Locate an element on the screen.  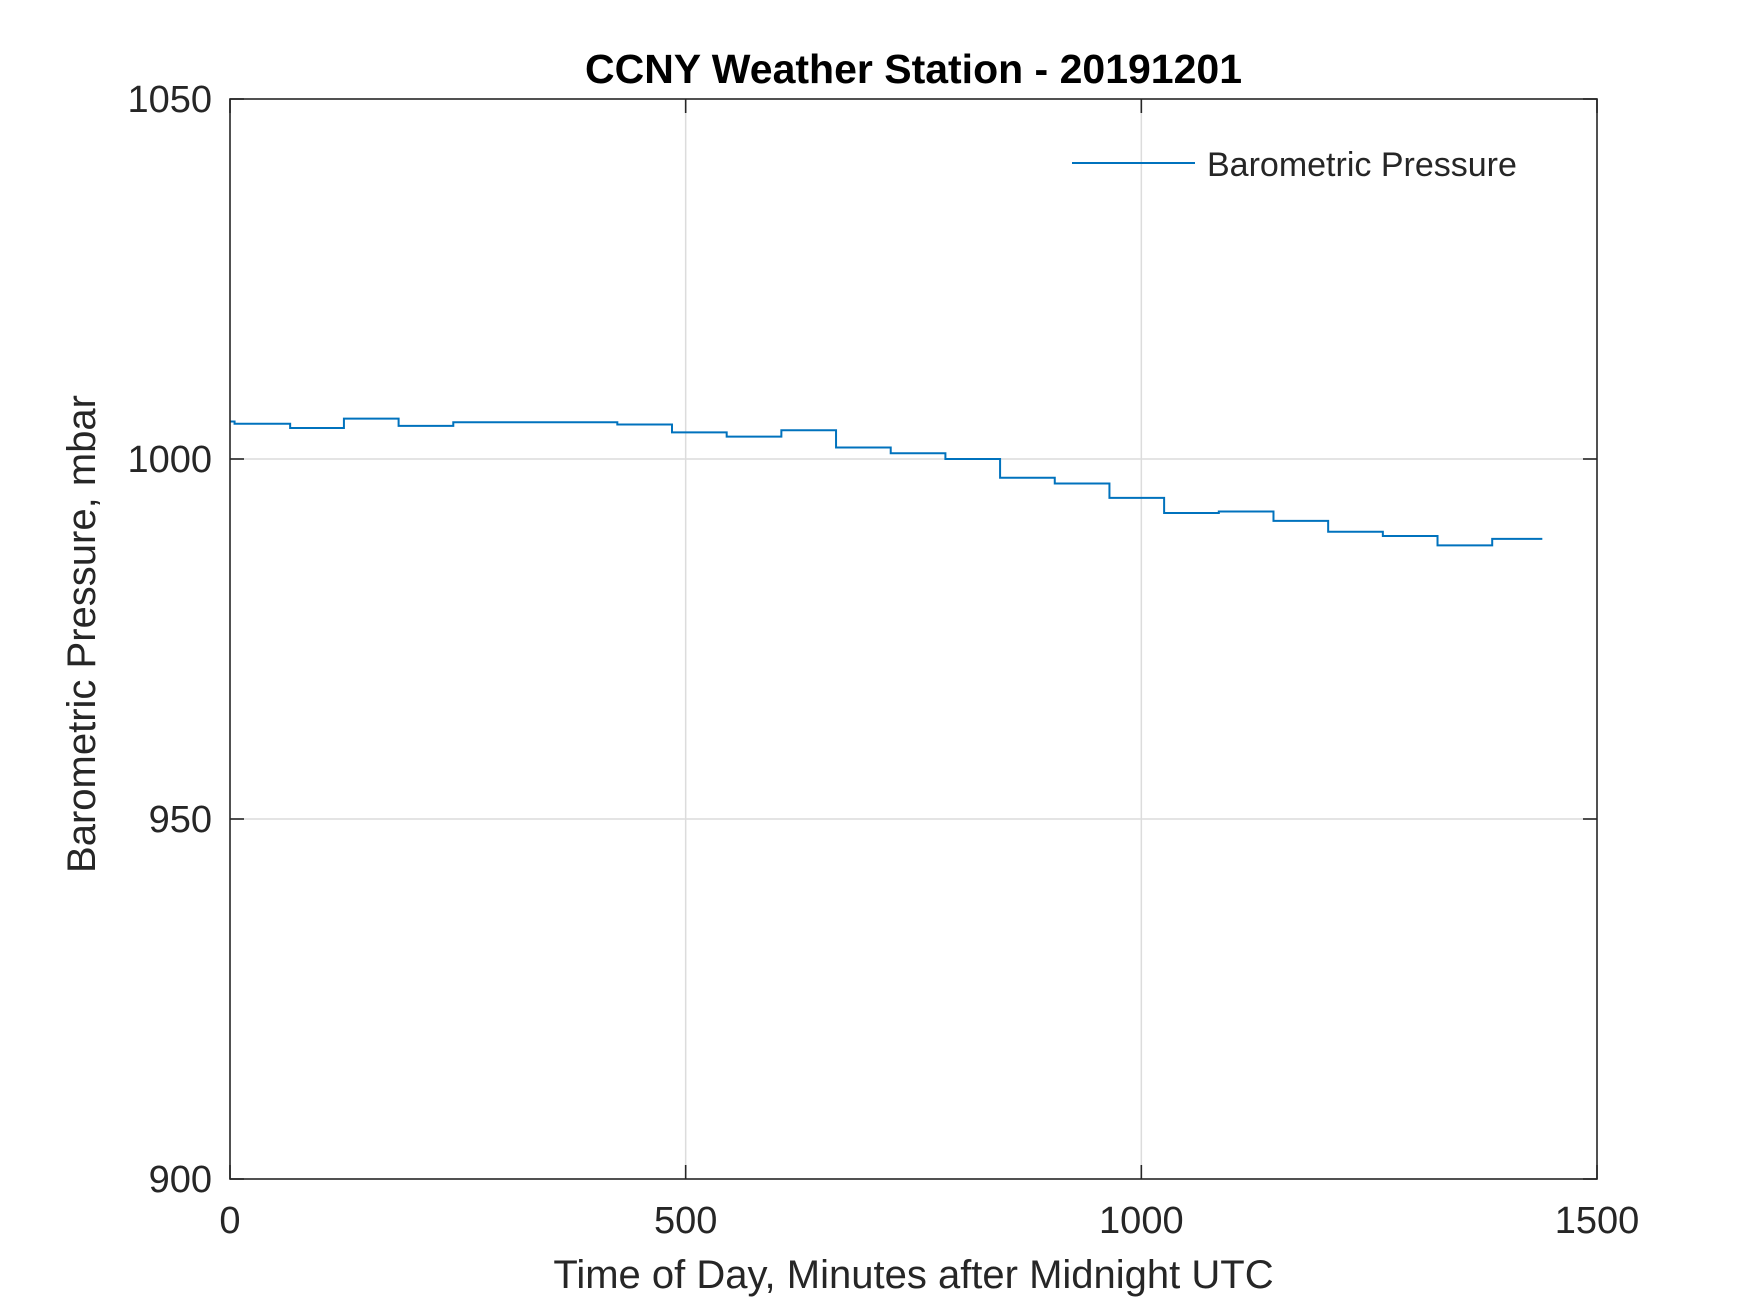
legend: Barometric Pressure is located at coordinates (1294, 165).